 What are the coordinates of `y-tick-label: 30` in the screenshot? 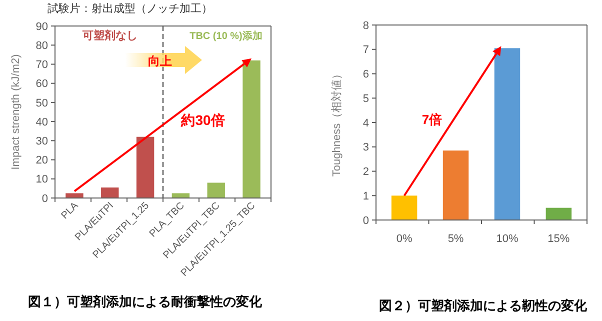 It's located at (42, 142).